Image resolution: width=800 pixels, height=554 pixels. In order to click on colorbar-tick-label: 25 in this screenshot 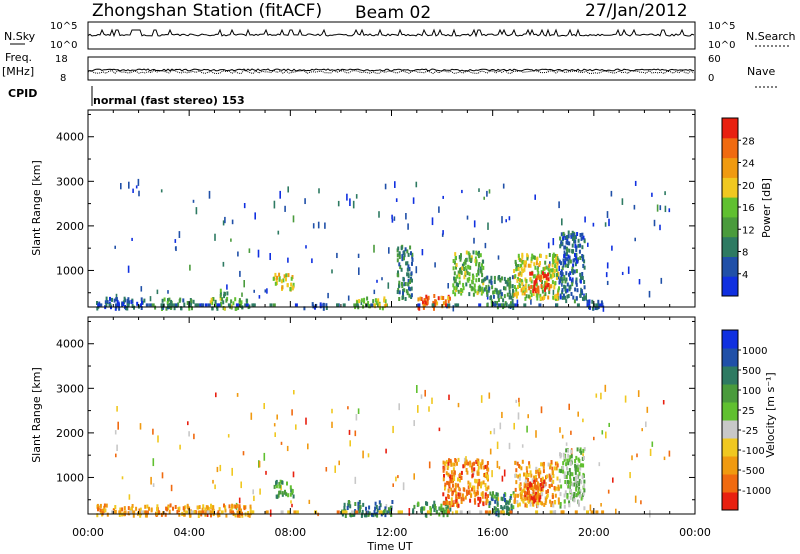, I will do `click(748, 411)`.